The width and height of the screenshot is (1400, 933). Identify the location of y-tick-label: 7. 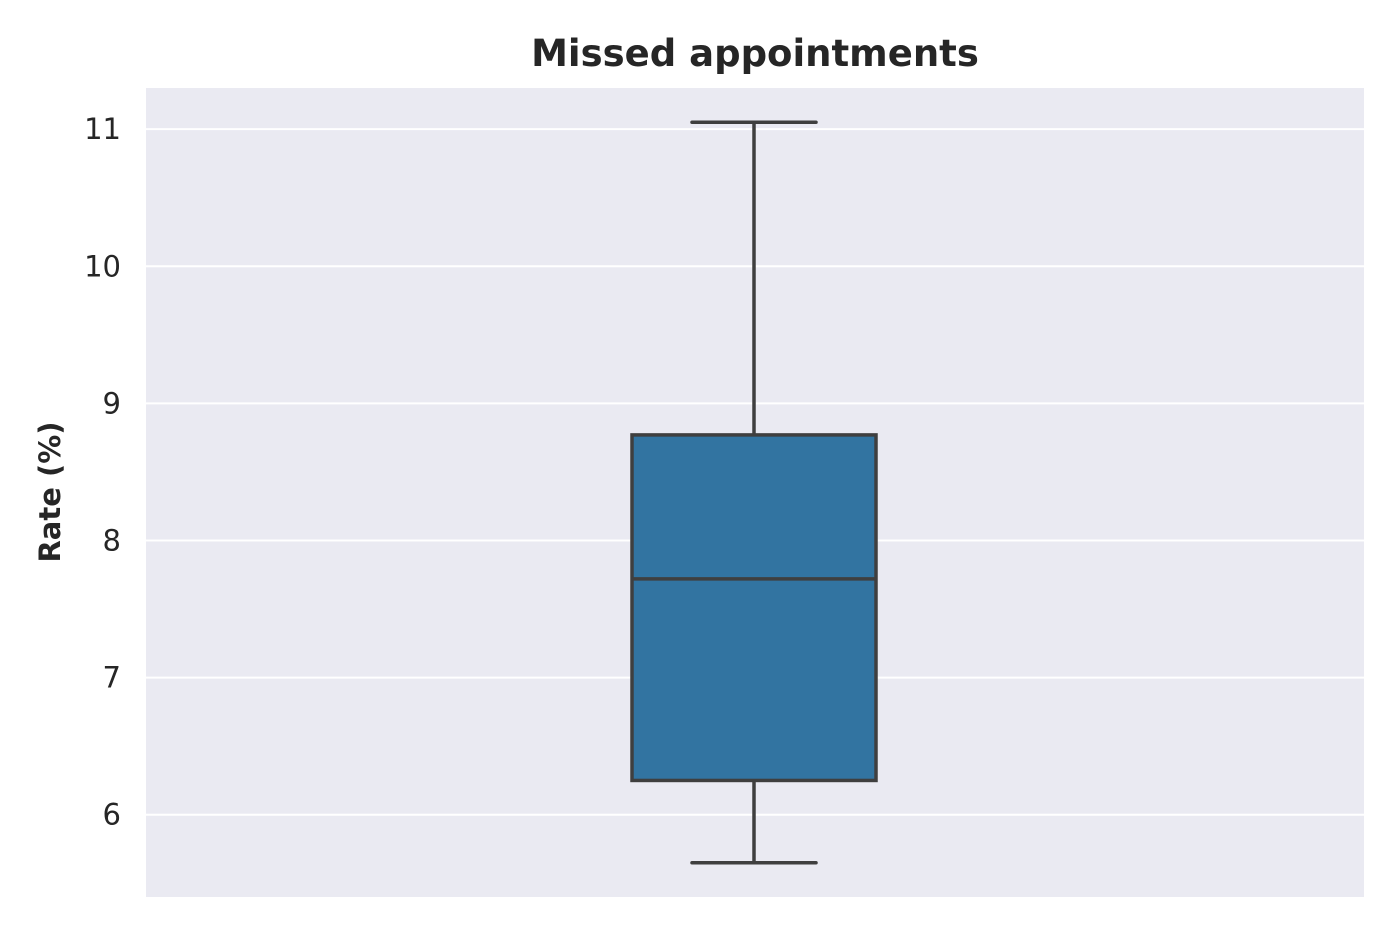
(112, 678).